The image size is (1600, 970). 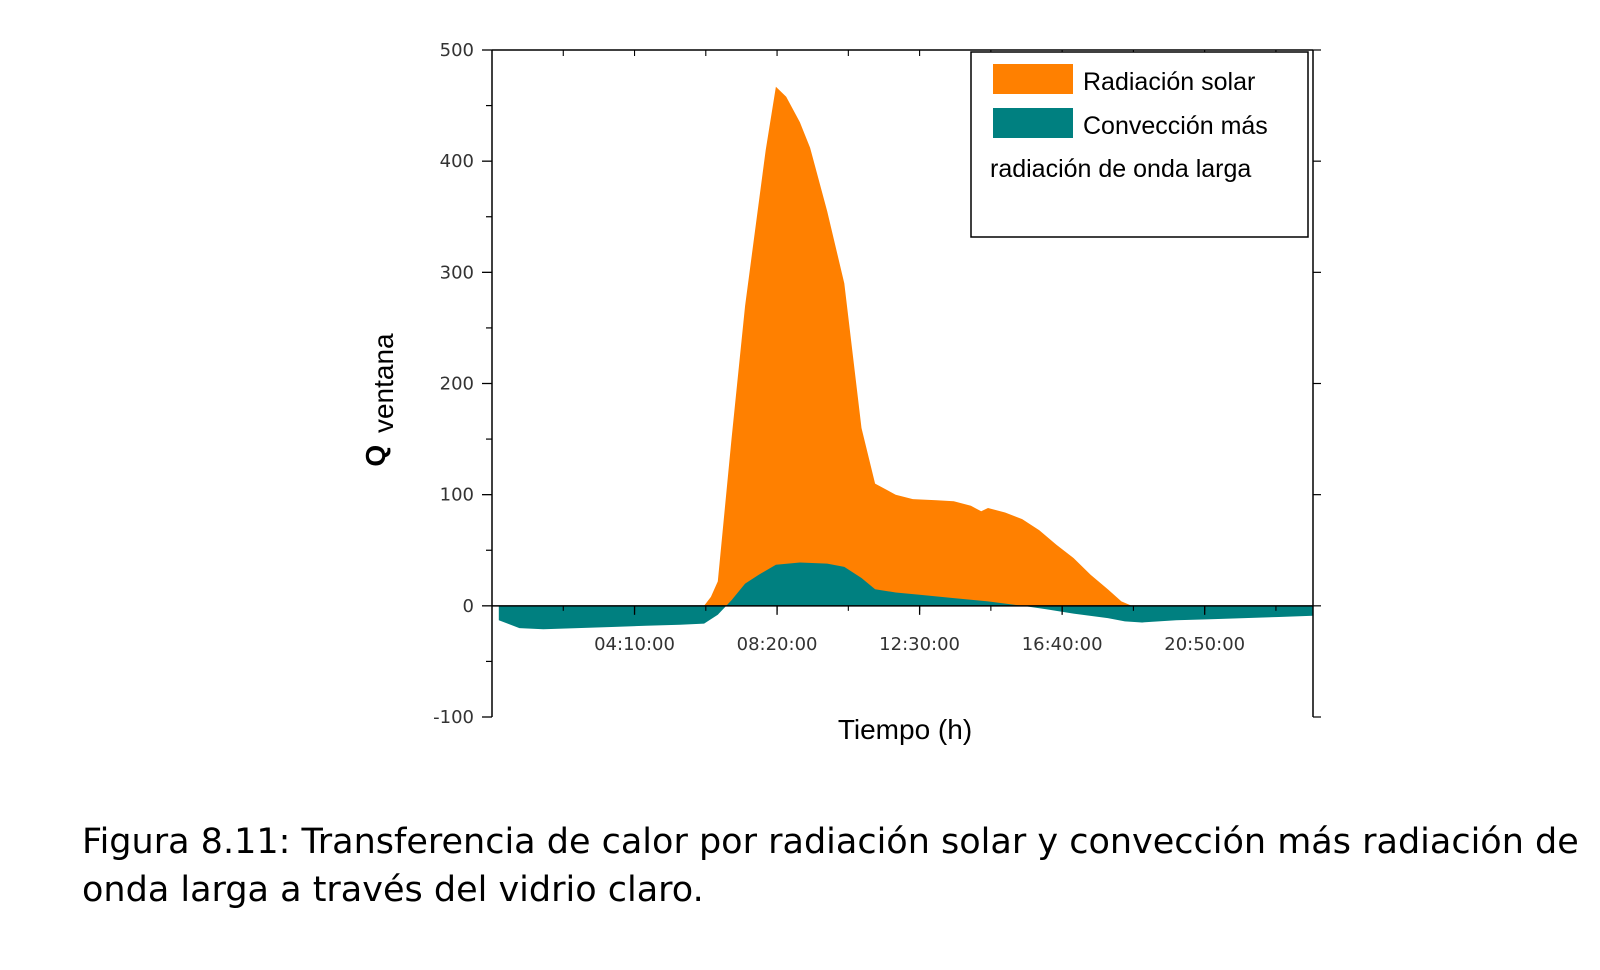 I want to click on area-conveccion, so click(x=905, y=596).